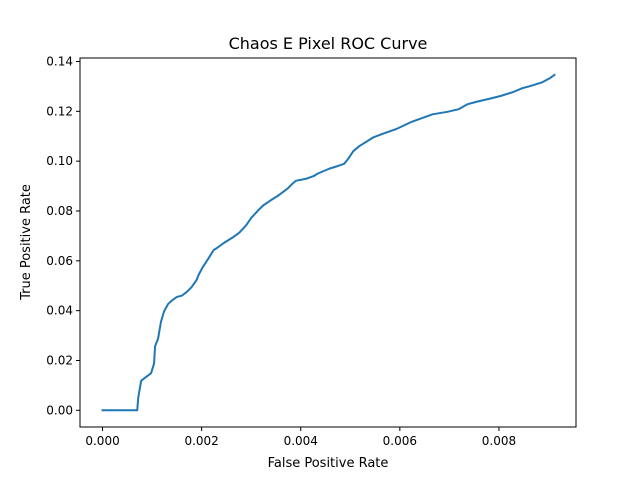 This screenshot has height=480, width=640. What do you see at coordinates (59, 410) in the screenshot?
I see `y-tick-label: 0.00` at bounding box center [59, 410].